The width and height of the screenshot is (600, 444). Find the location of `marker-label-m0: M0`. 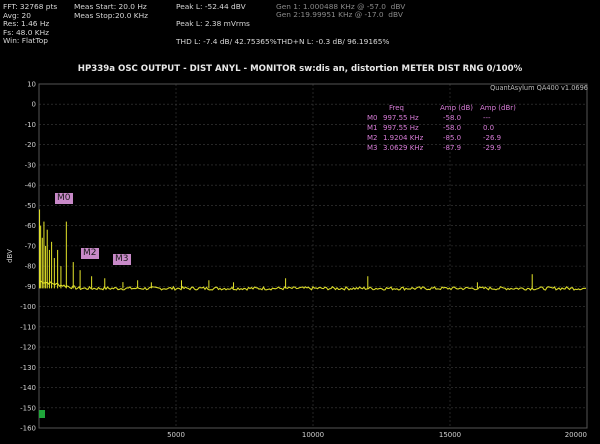

marker-label-m0: M0 is located at coordinates (64, 198).